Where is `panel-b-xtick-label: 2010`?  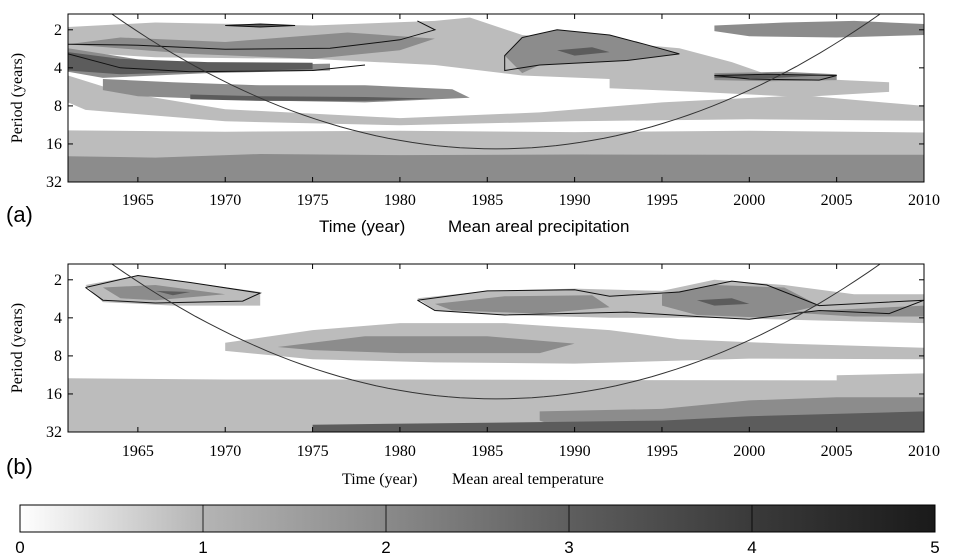
panel-b-xtick-label: 2010 is located at coordinates (924, 451).